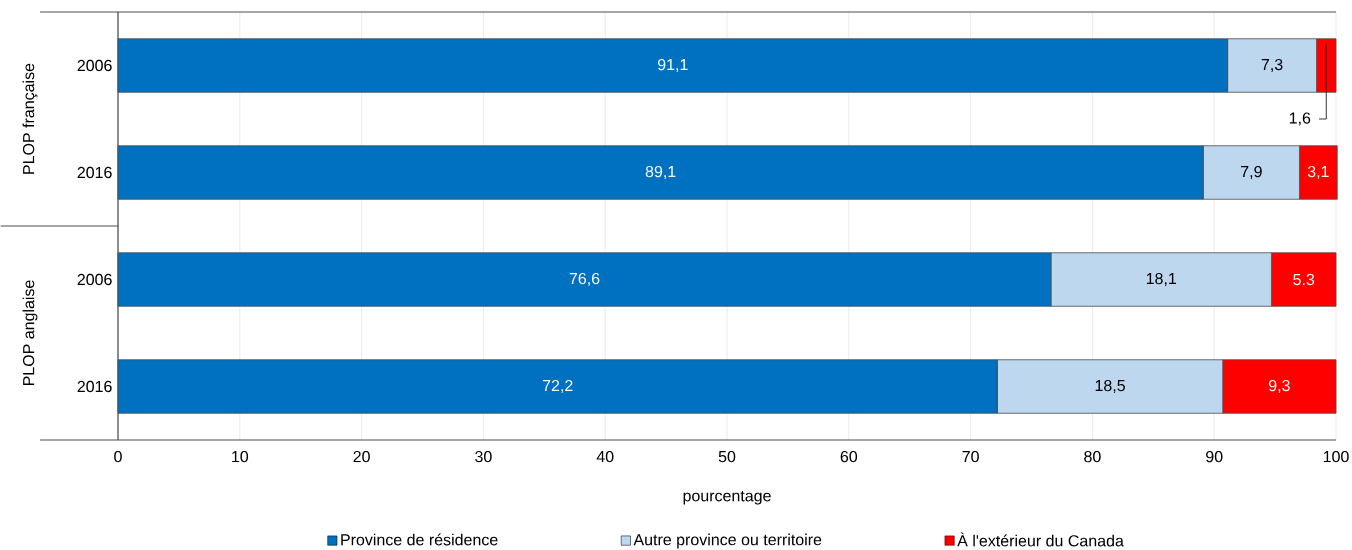 The image size is (1352, 550). Describe the element at coordinates (727, 497) in the screenshot. I see `x-axis-title: pourcentage` at that location.